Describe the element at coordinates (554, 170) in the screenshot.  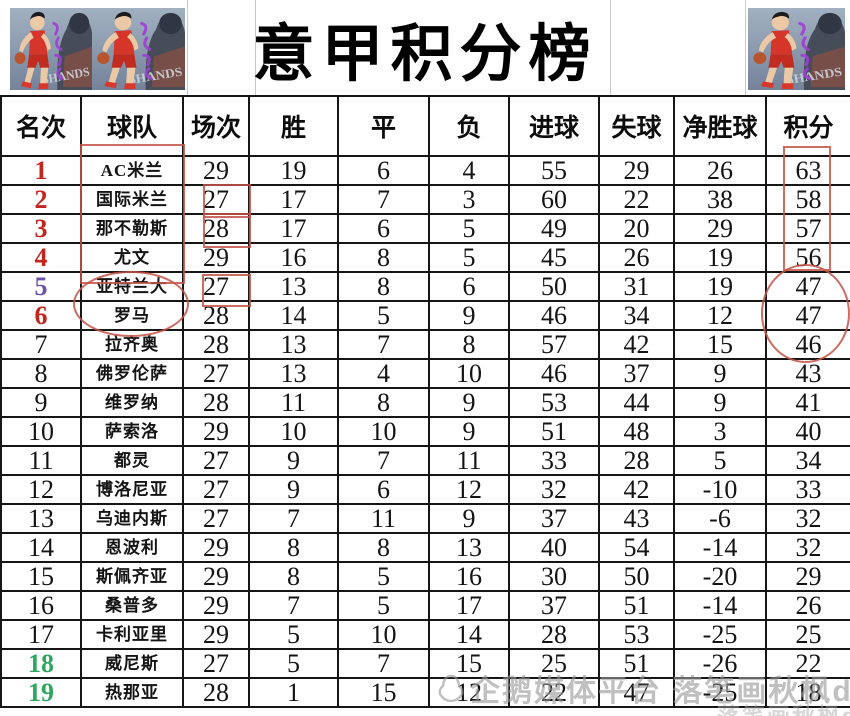
I see `gf-cell: 55` at that location.